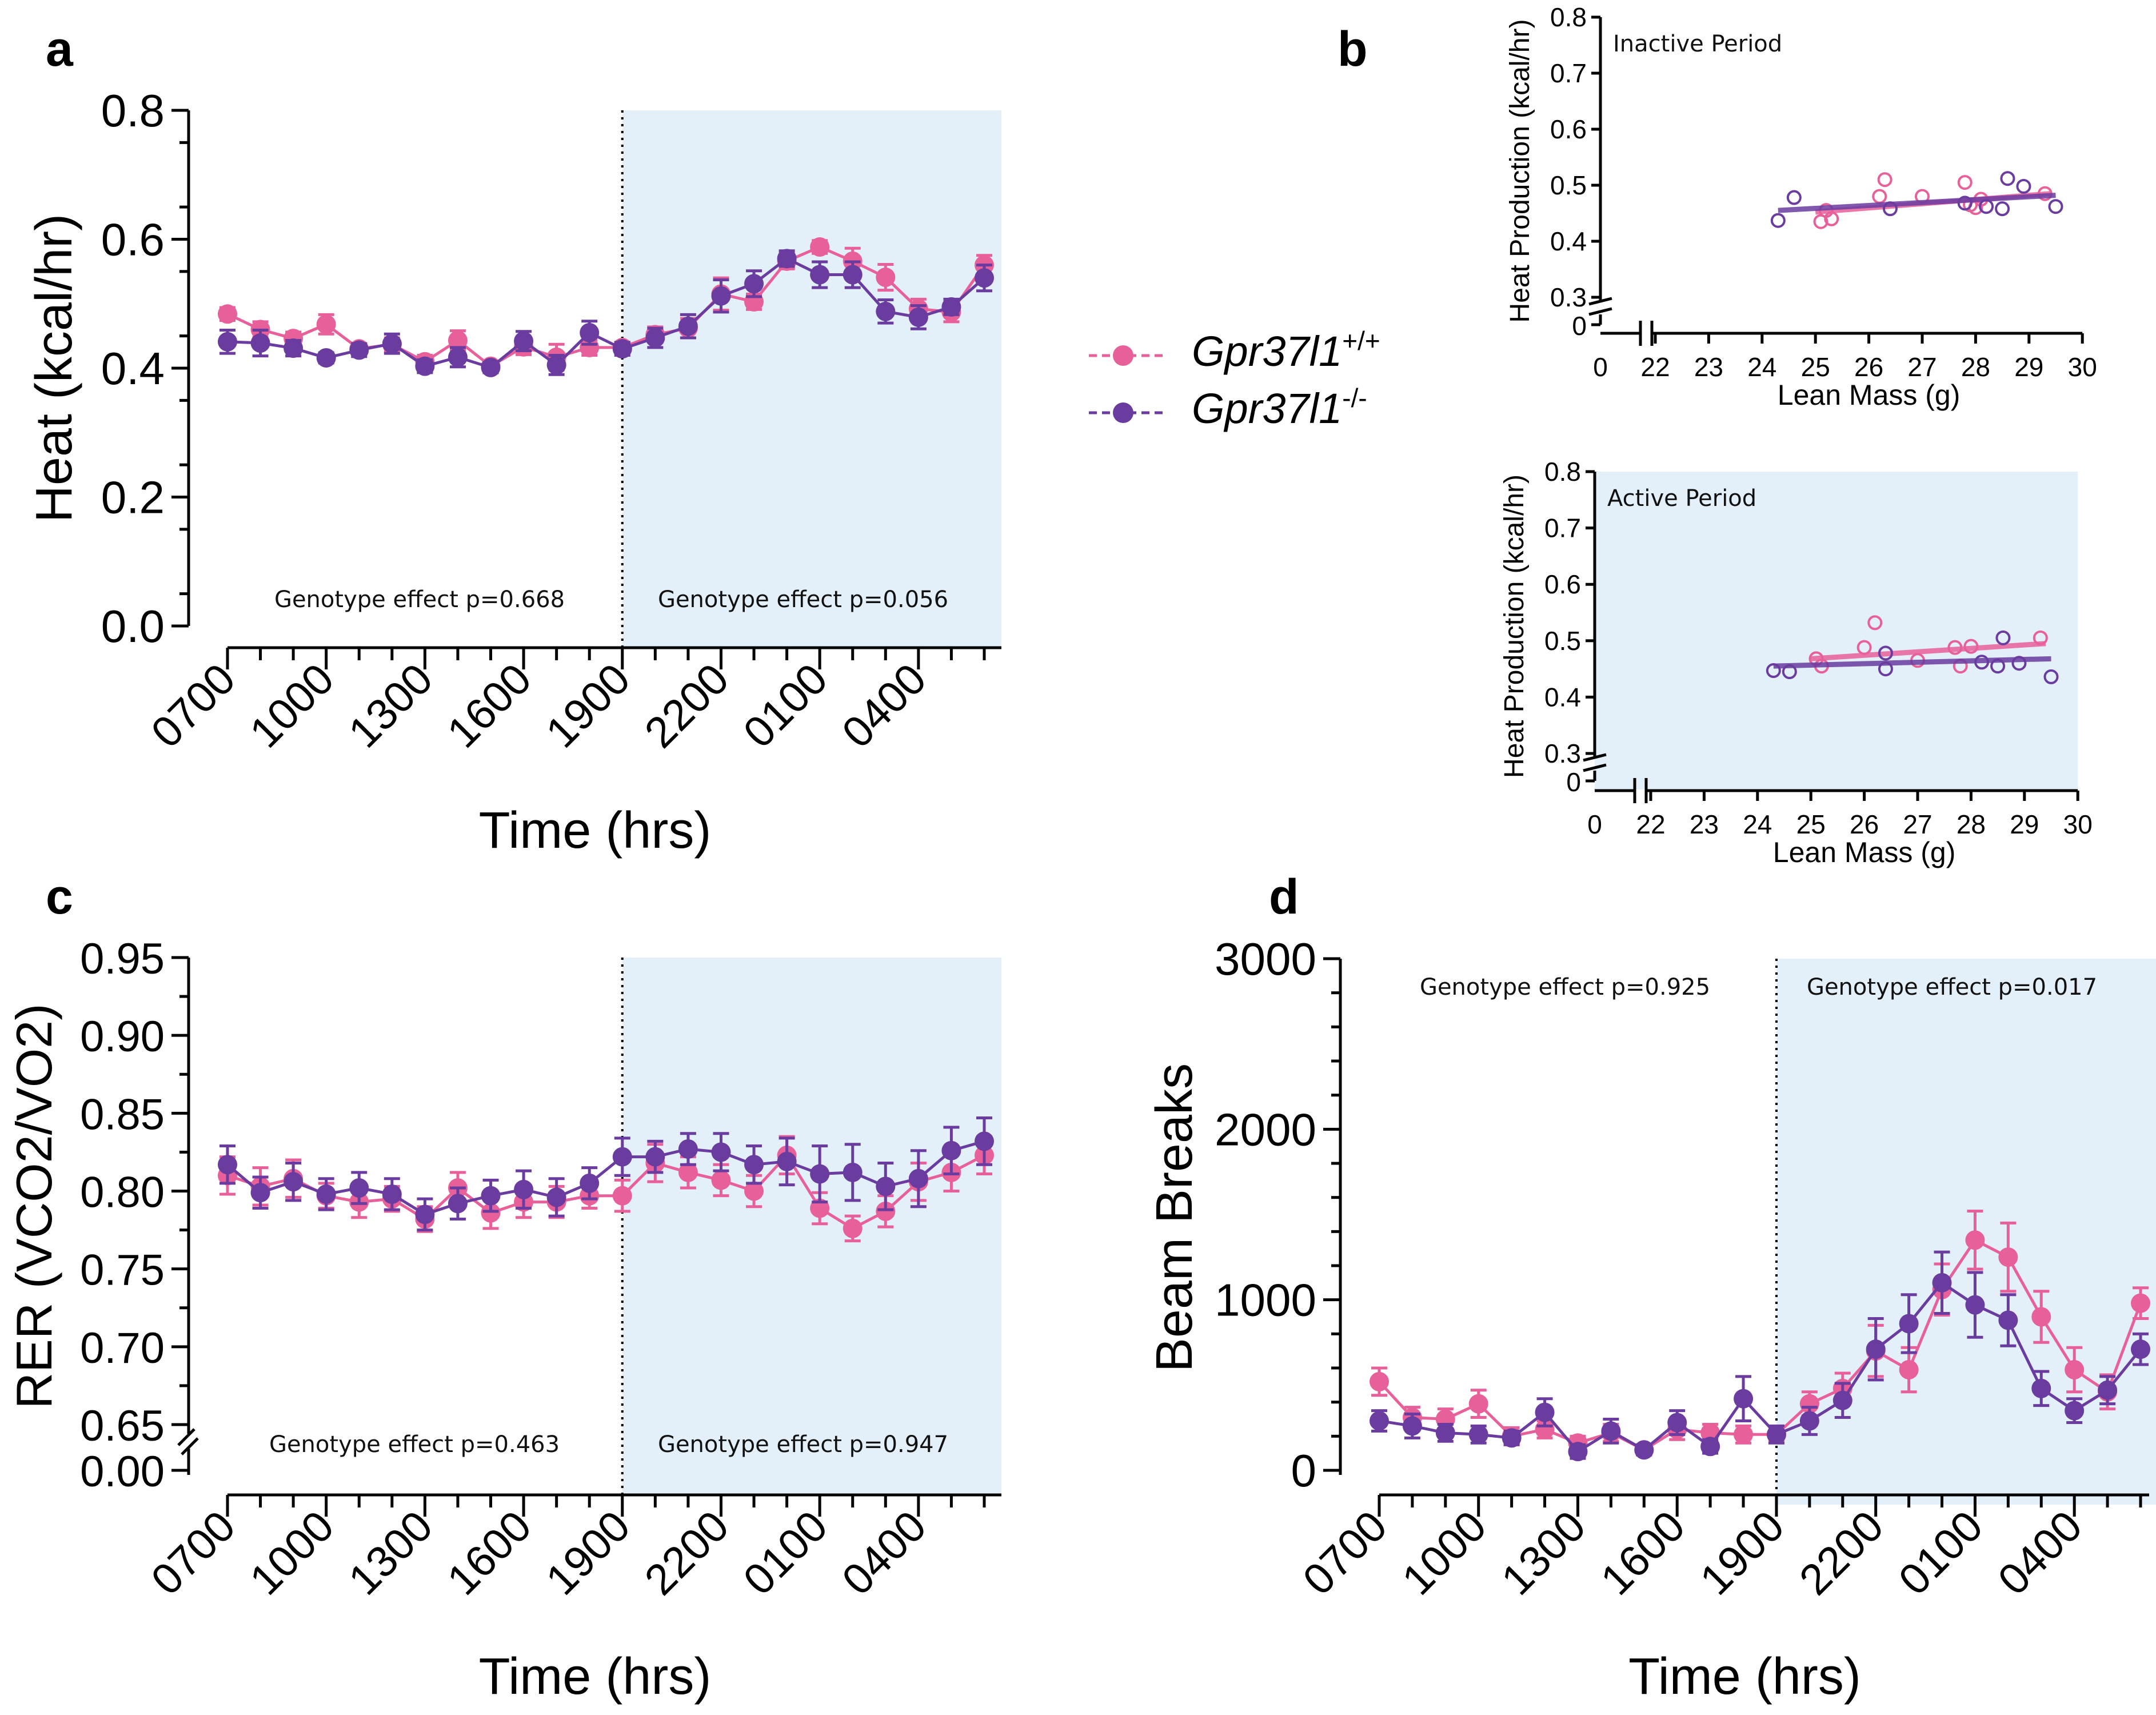 The image size is (2156, 1715). Describe the element at coordinates (1917, 203) in the screenshot. I see `regression-line-ko` at that location.